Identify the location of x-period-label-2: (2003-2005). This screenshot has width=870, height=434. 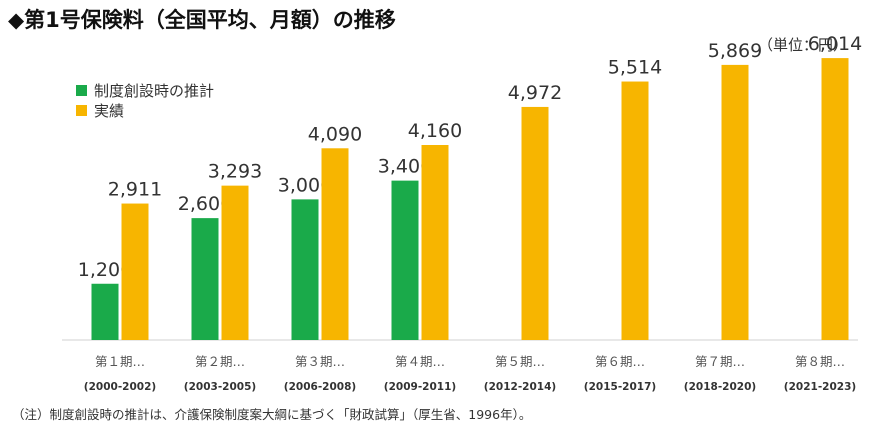
(220, 387).